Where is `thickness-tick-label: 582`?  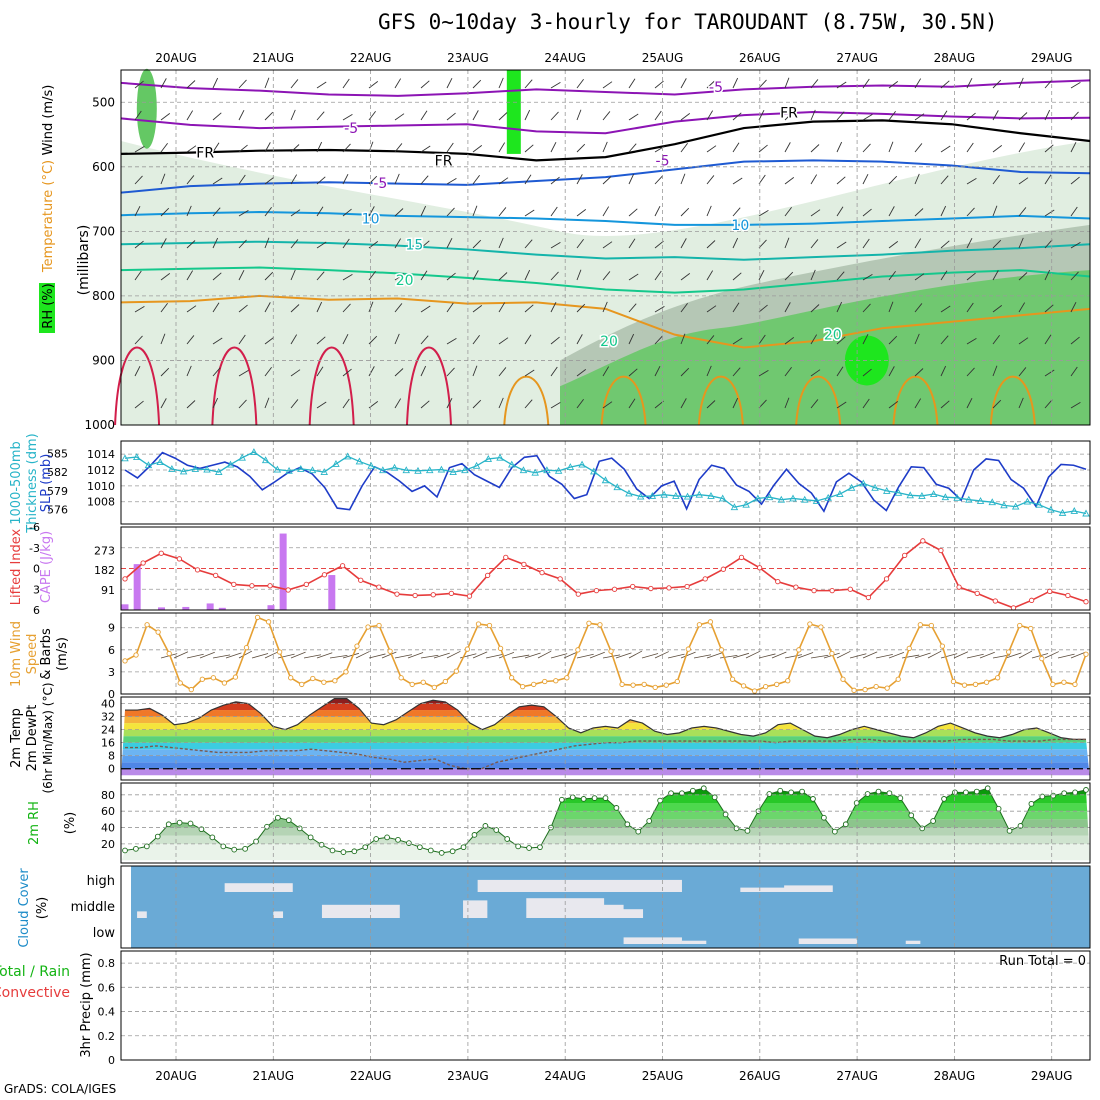 thickness-tick-label: 582 is located at coordinates (57, 472).